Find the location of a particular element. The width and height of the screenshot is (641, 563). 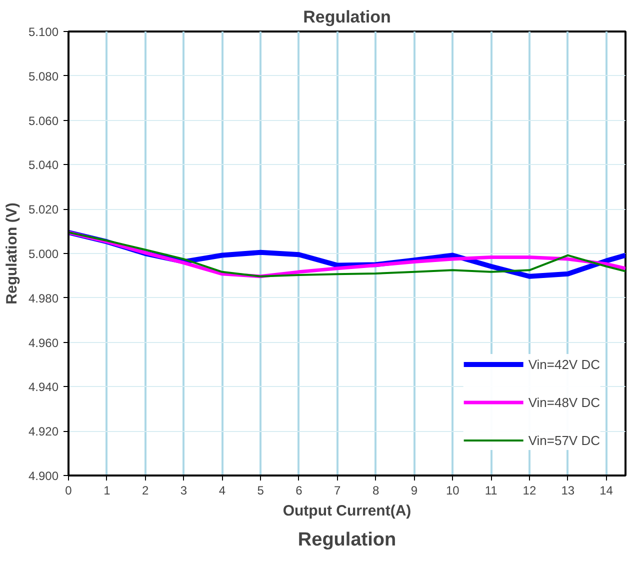

y-tick-label: 5.060 is located at coordinates (43, 121).